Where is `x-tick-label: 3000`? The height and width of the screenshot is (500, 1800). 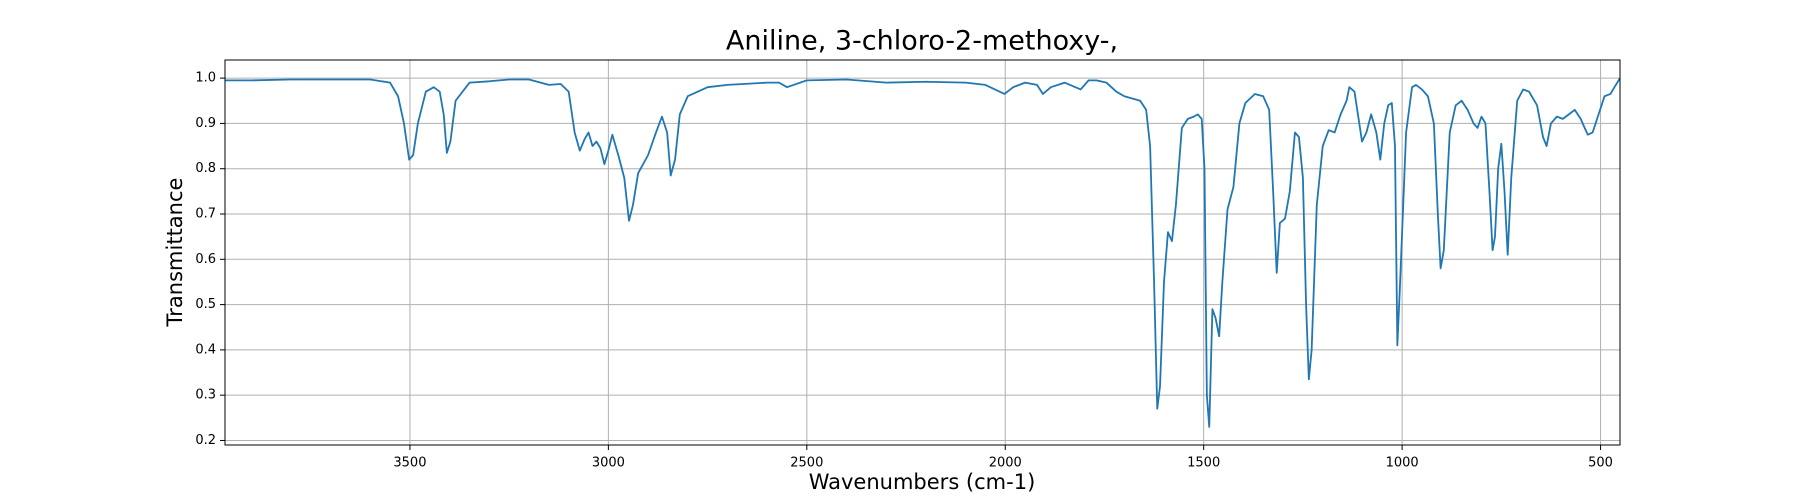 x-tick-label: 3000 is located at coordinates (608, 463).